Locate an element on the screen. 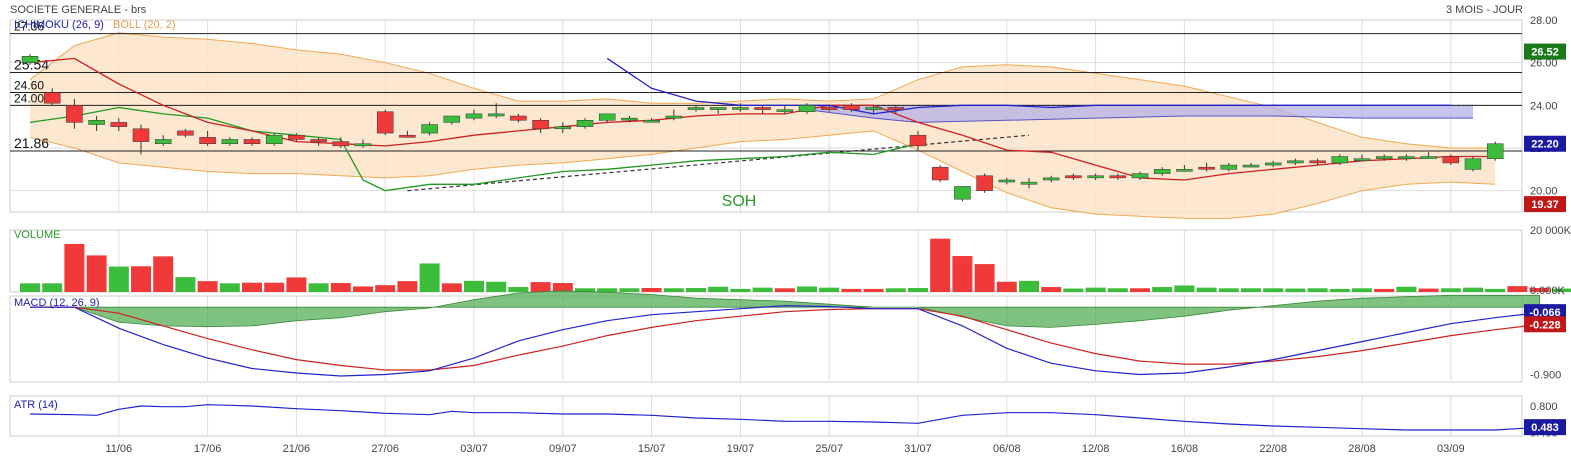 This screenshot has width=1571, height=457. atr-line is located at coordinates (784, 417).